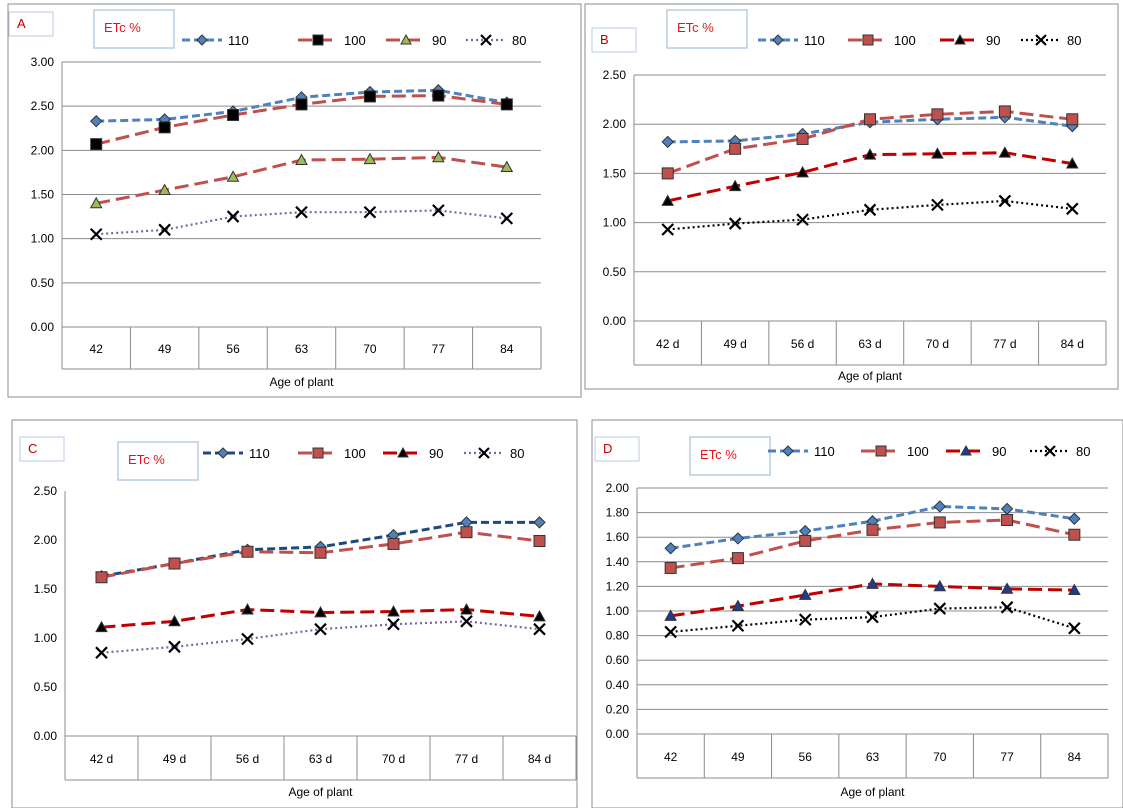 The height and width of the screenshot is (808, 1123). What do you see at coordinates (618, 636) in the screenshot?
I see `y-tick-label: 0.80` at bounding box center [618, 636].